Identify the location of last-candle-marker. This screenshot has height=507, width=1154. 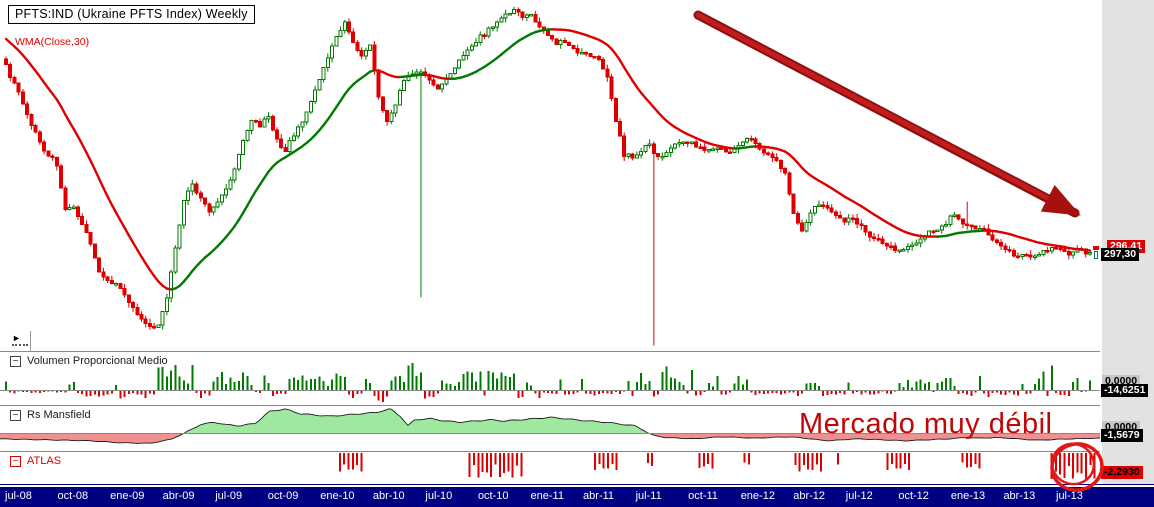
(1096, 255).